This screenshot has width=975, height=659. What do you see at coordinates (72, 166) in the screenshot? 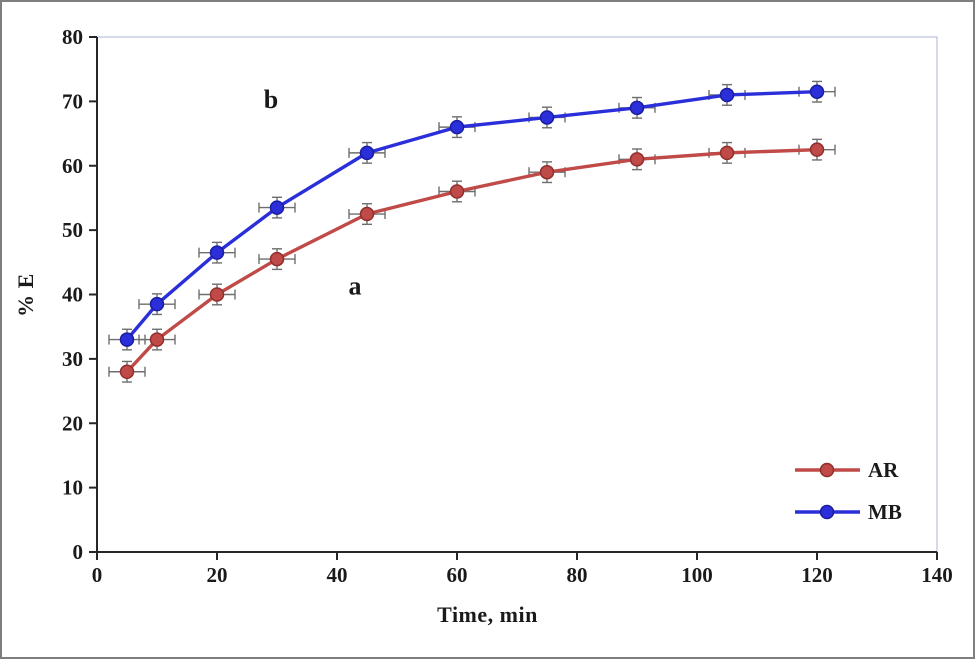
I see `y-tick-label: 60` at bounding box center [72, 166].